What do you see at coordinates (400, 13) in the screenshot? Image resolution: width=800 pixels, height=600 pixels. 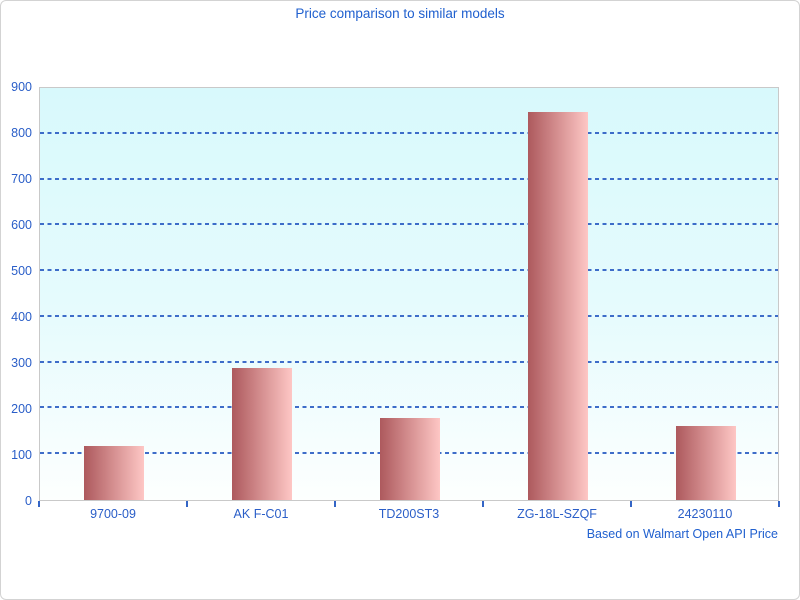 I see `chart-title: Price comparison to similar models` at bounding box center [400, 13].